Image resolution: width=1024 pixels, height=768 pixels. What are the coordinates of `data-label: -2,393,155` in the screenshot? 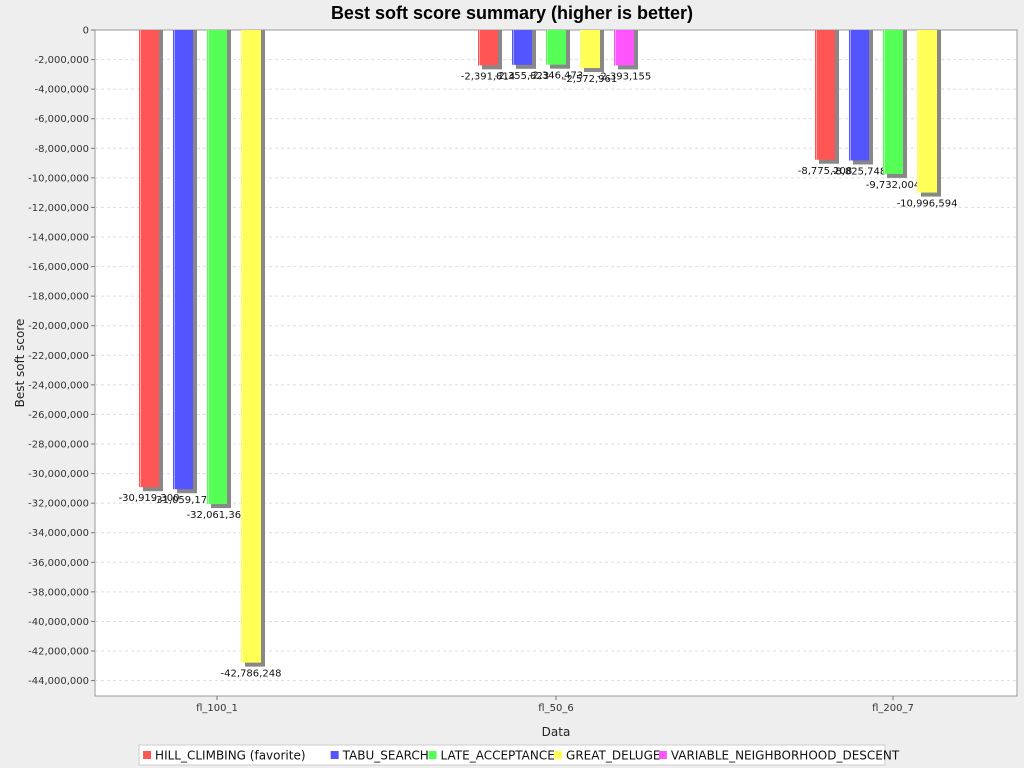 It's located at (624, 76).